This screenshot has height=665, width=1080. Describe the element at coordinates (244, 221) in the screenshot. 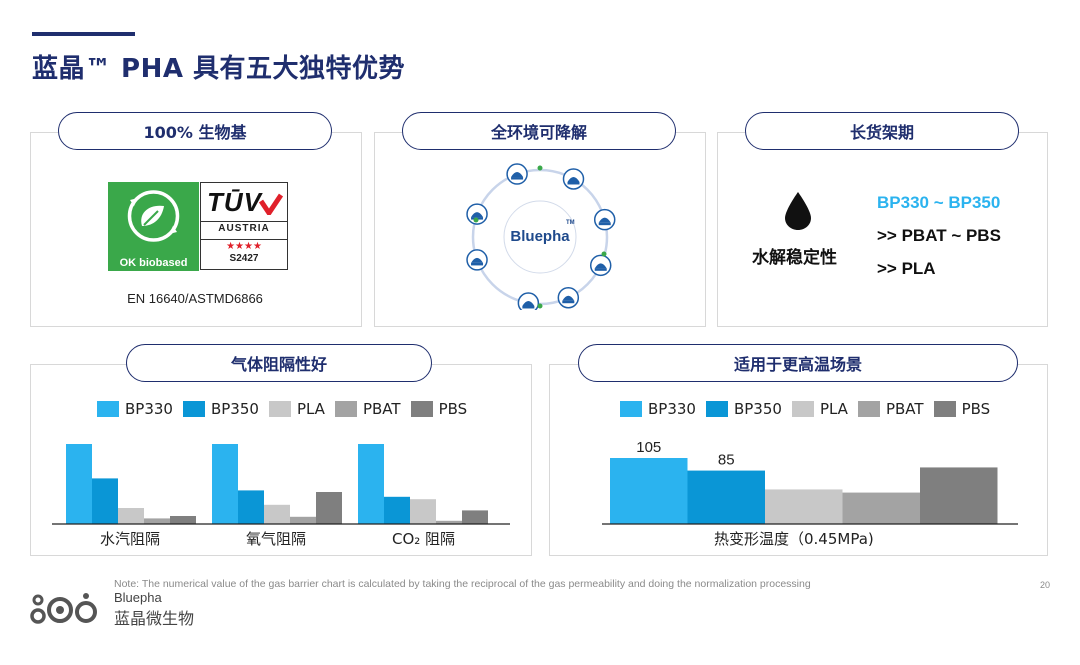

I see `tuv-divider` at that location.